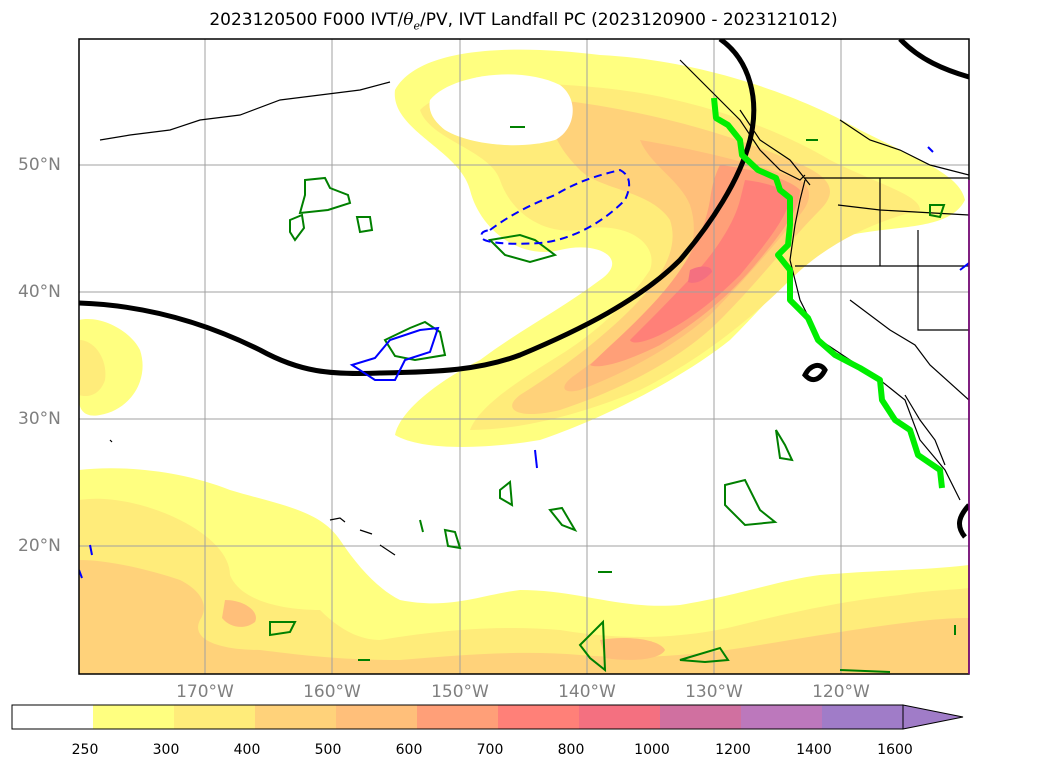 The image size is (1047, 767). I want to click on colorbar-tick-1200: 1200, so click(733, 750).